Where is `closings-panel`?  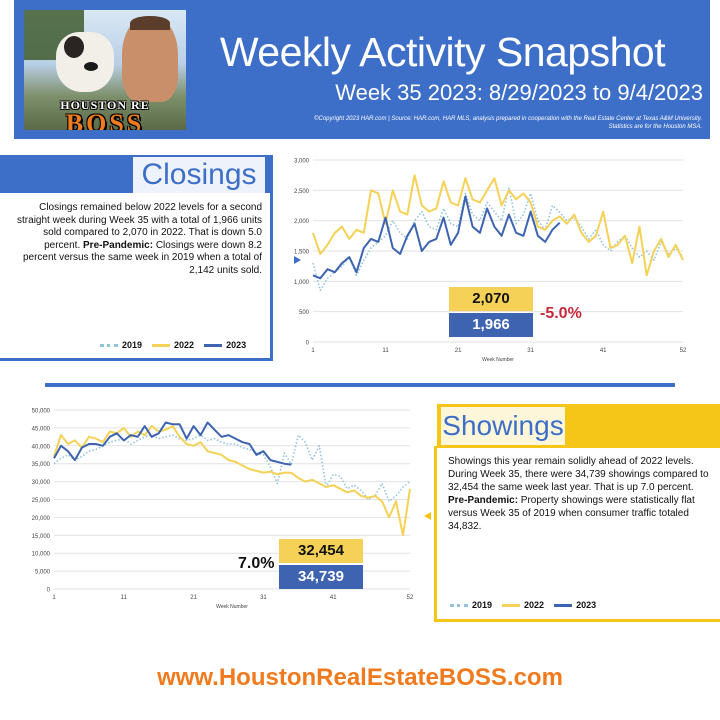
closings-panel is located at coordinates (136, 277).